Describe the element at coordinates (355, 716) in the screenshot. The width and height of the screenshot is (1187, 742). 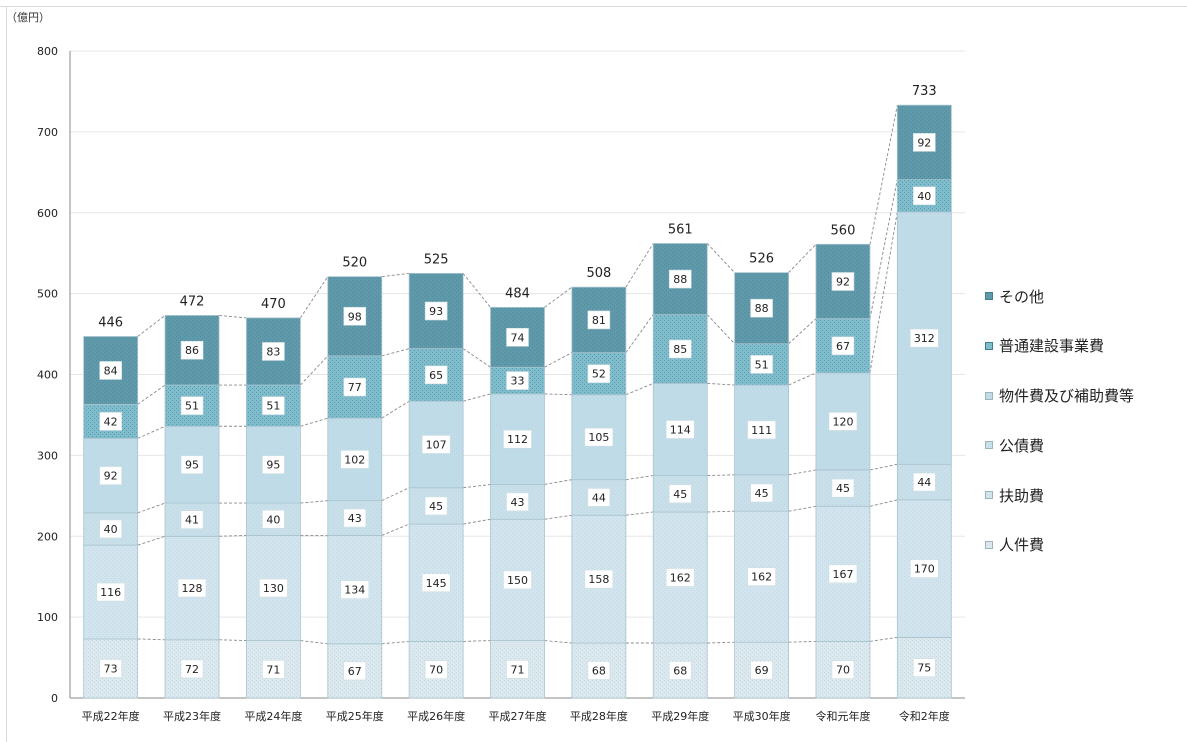
I see `x-tick-label: 平成25年度` at that location.